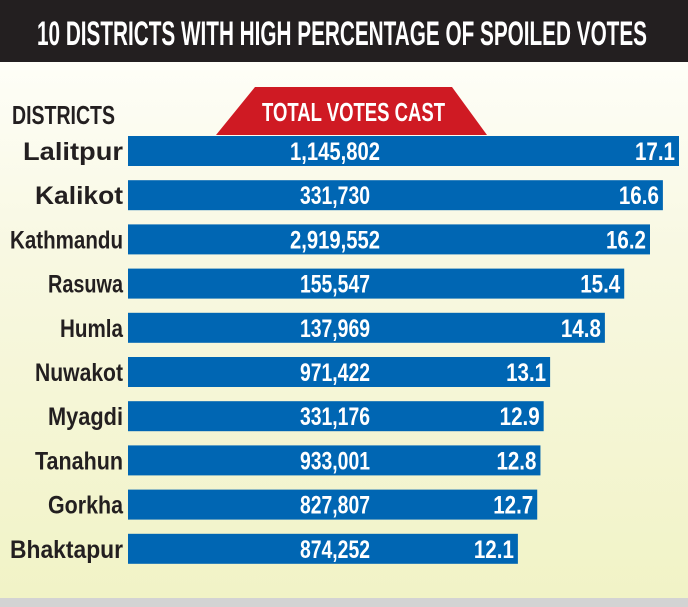 The image size is (688, 607). I want to click on district-label: Gorkha, so click(86, 506).